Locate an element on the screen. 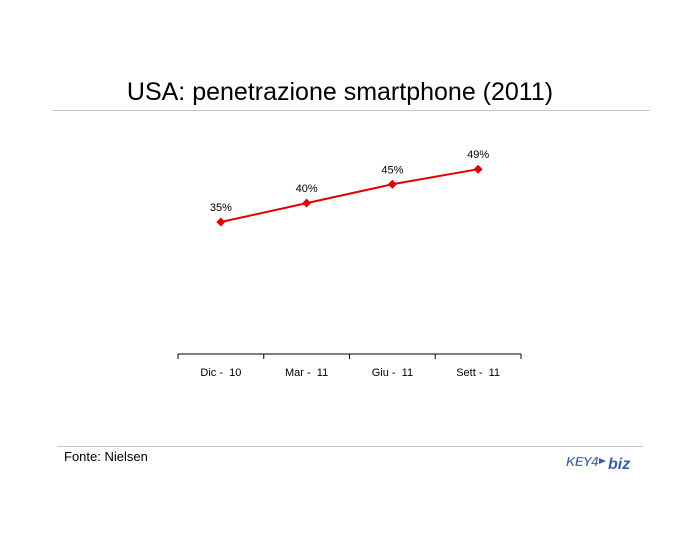  x-tick-label: Mar - 11 is located at coordinates (306, 373).